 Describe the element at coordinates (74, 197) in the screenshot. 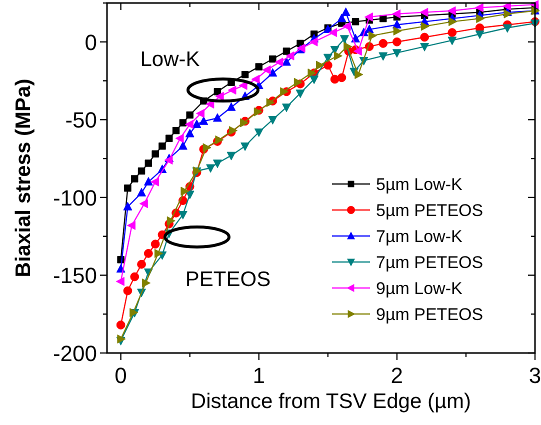

I see `y-tick-label: -100` at that location.